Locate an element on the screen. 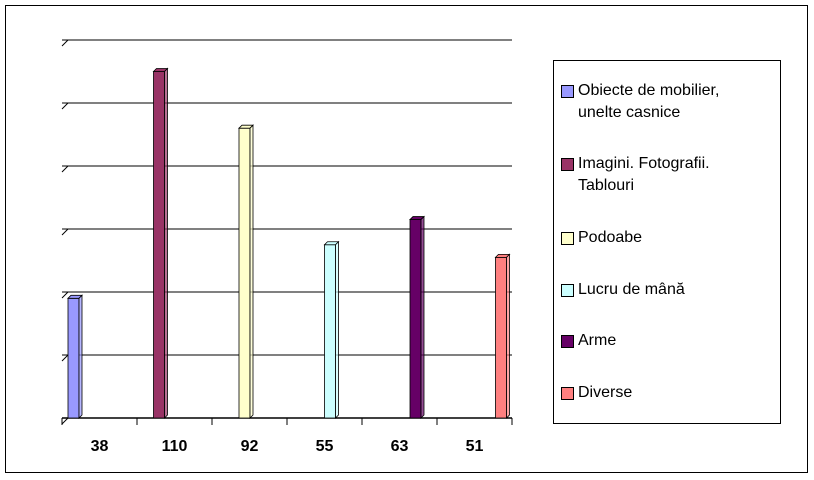 The width and height of the screenshot is (814, 480). legend-item: Diverse is located at coordinates (667, 393).